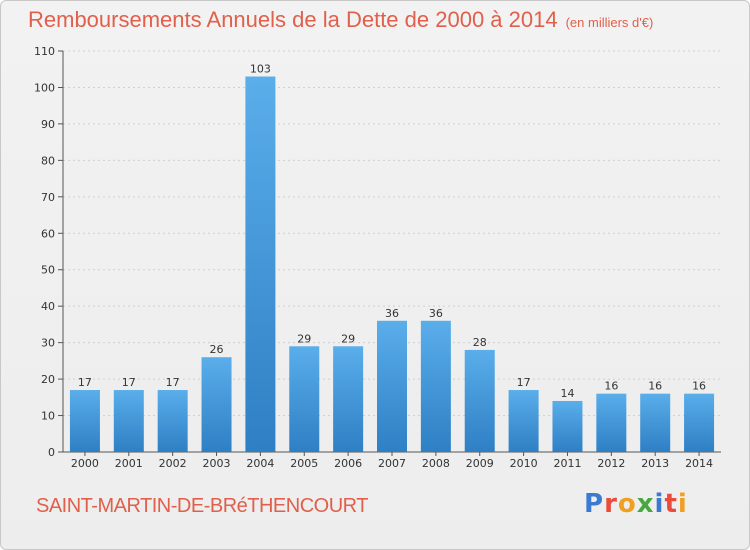  Describe the element at coordinates (85, 463) in the screenshot. I see `x-tick-label: 2000` at that location.